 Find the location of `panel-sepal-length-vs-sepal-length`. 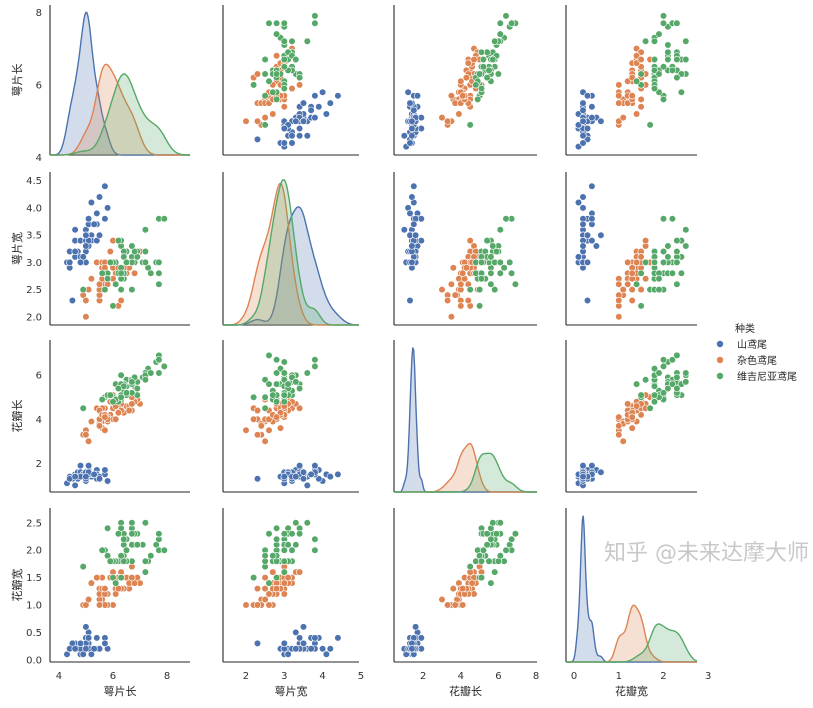

panel-sepal-length-vs-sepal-length is located at coordinates (119, 80).